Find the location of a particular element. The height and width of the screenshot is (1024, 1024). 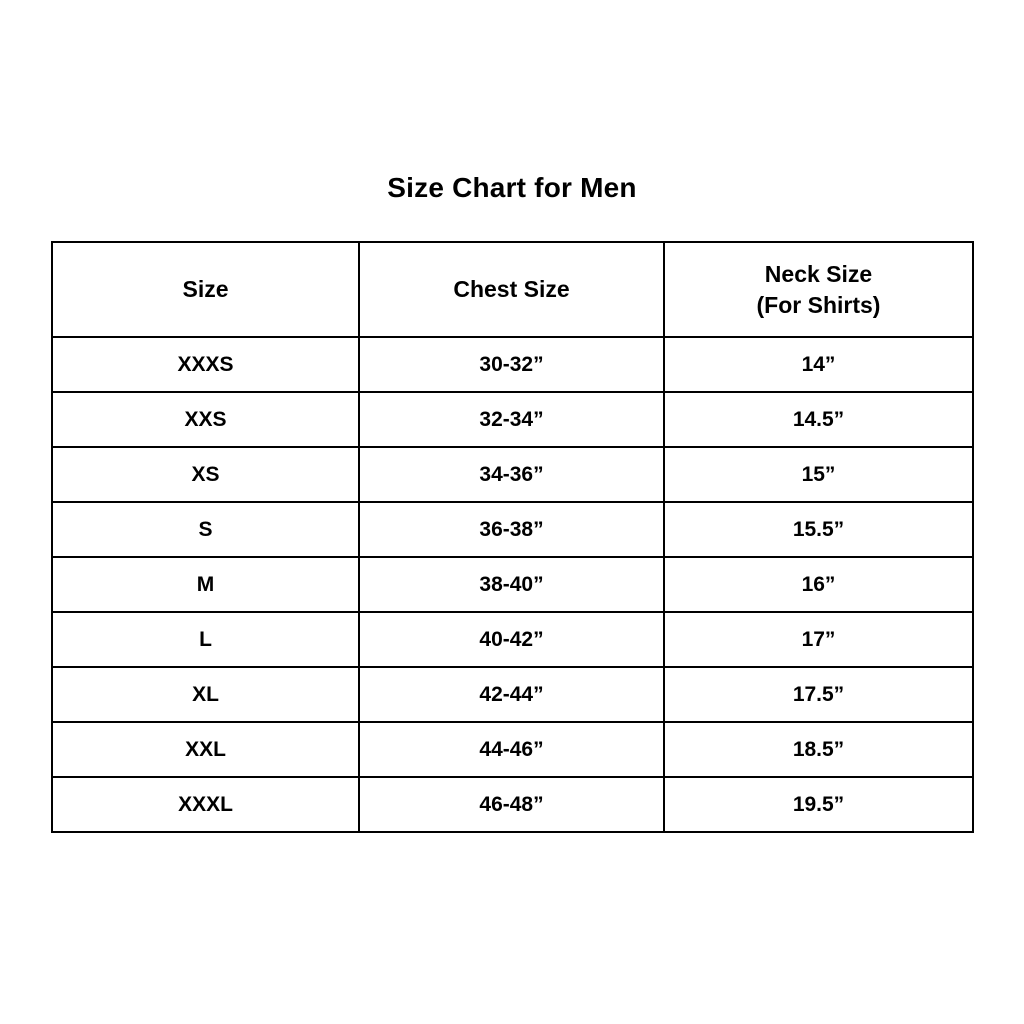

cell-neck-size: 19.5” is located at coordinates (818, 804).